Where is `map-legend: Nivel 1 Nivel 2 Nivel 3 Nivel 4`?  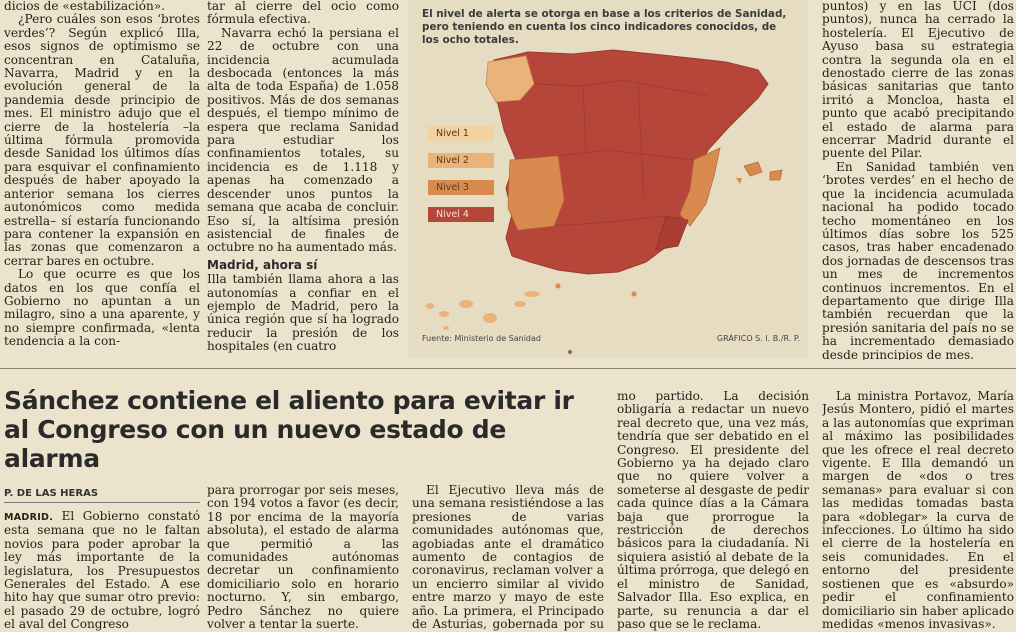 map-legend: Nivel 1 Nivel 2 Nivel 3 Nivel 4 is located at coordinates (461, 180).